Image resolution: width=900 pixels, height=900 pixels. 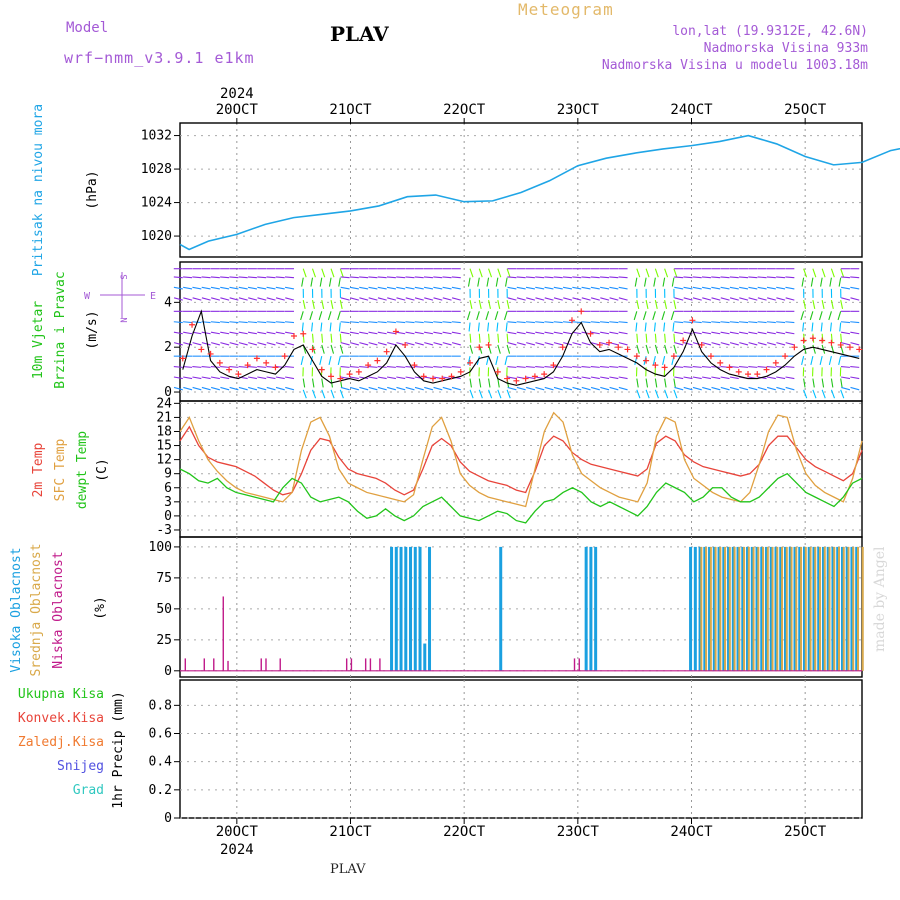 What do you see at coordinates (880, 599) in the screenshot?
I see `credit-text: made by Angel` at bounding box center [880, 599].